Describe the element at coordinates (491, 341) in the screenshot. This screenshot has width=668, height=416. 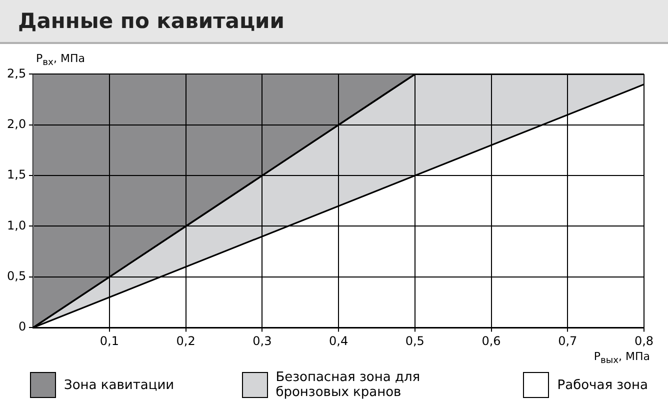
I see `x-tick-label: 0,6` at that location.